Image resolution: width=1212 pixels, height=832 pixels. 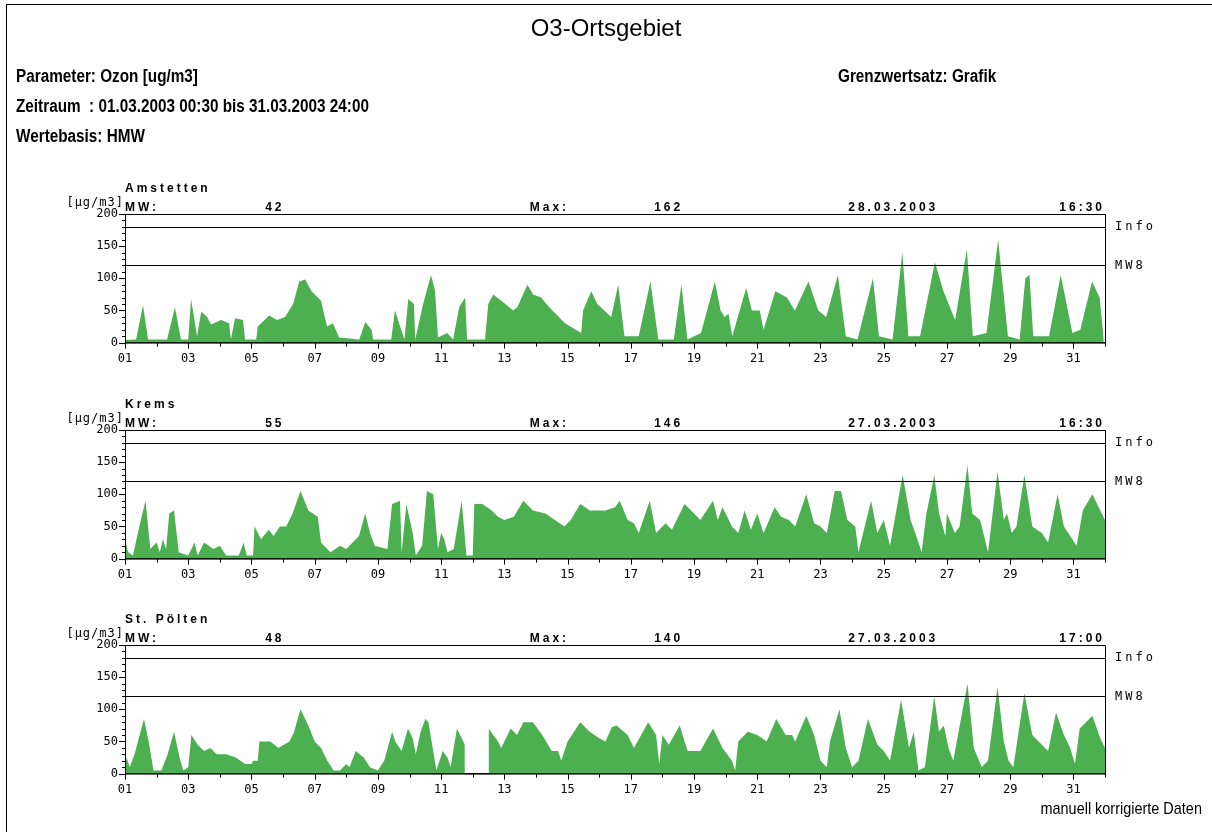 I want to click on text: 17:00, so click(x=1082, y=638).